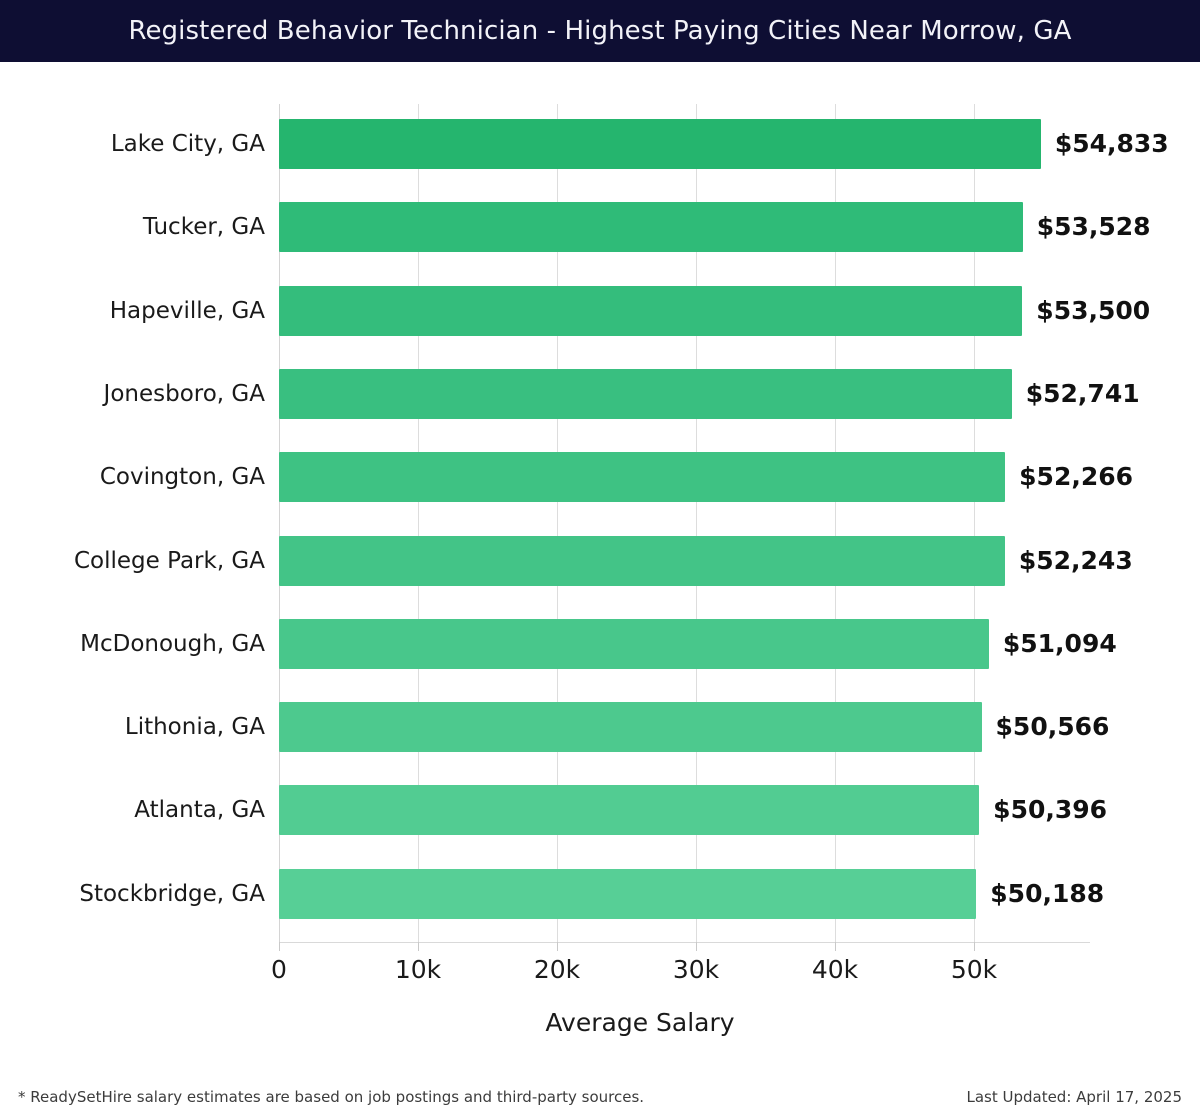 This screenshot has width=1200, height=1120. What do you see at coordinates (418, 523) in the screenshot?
I see `gridline-10k` at bounding box center [418, 523].